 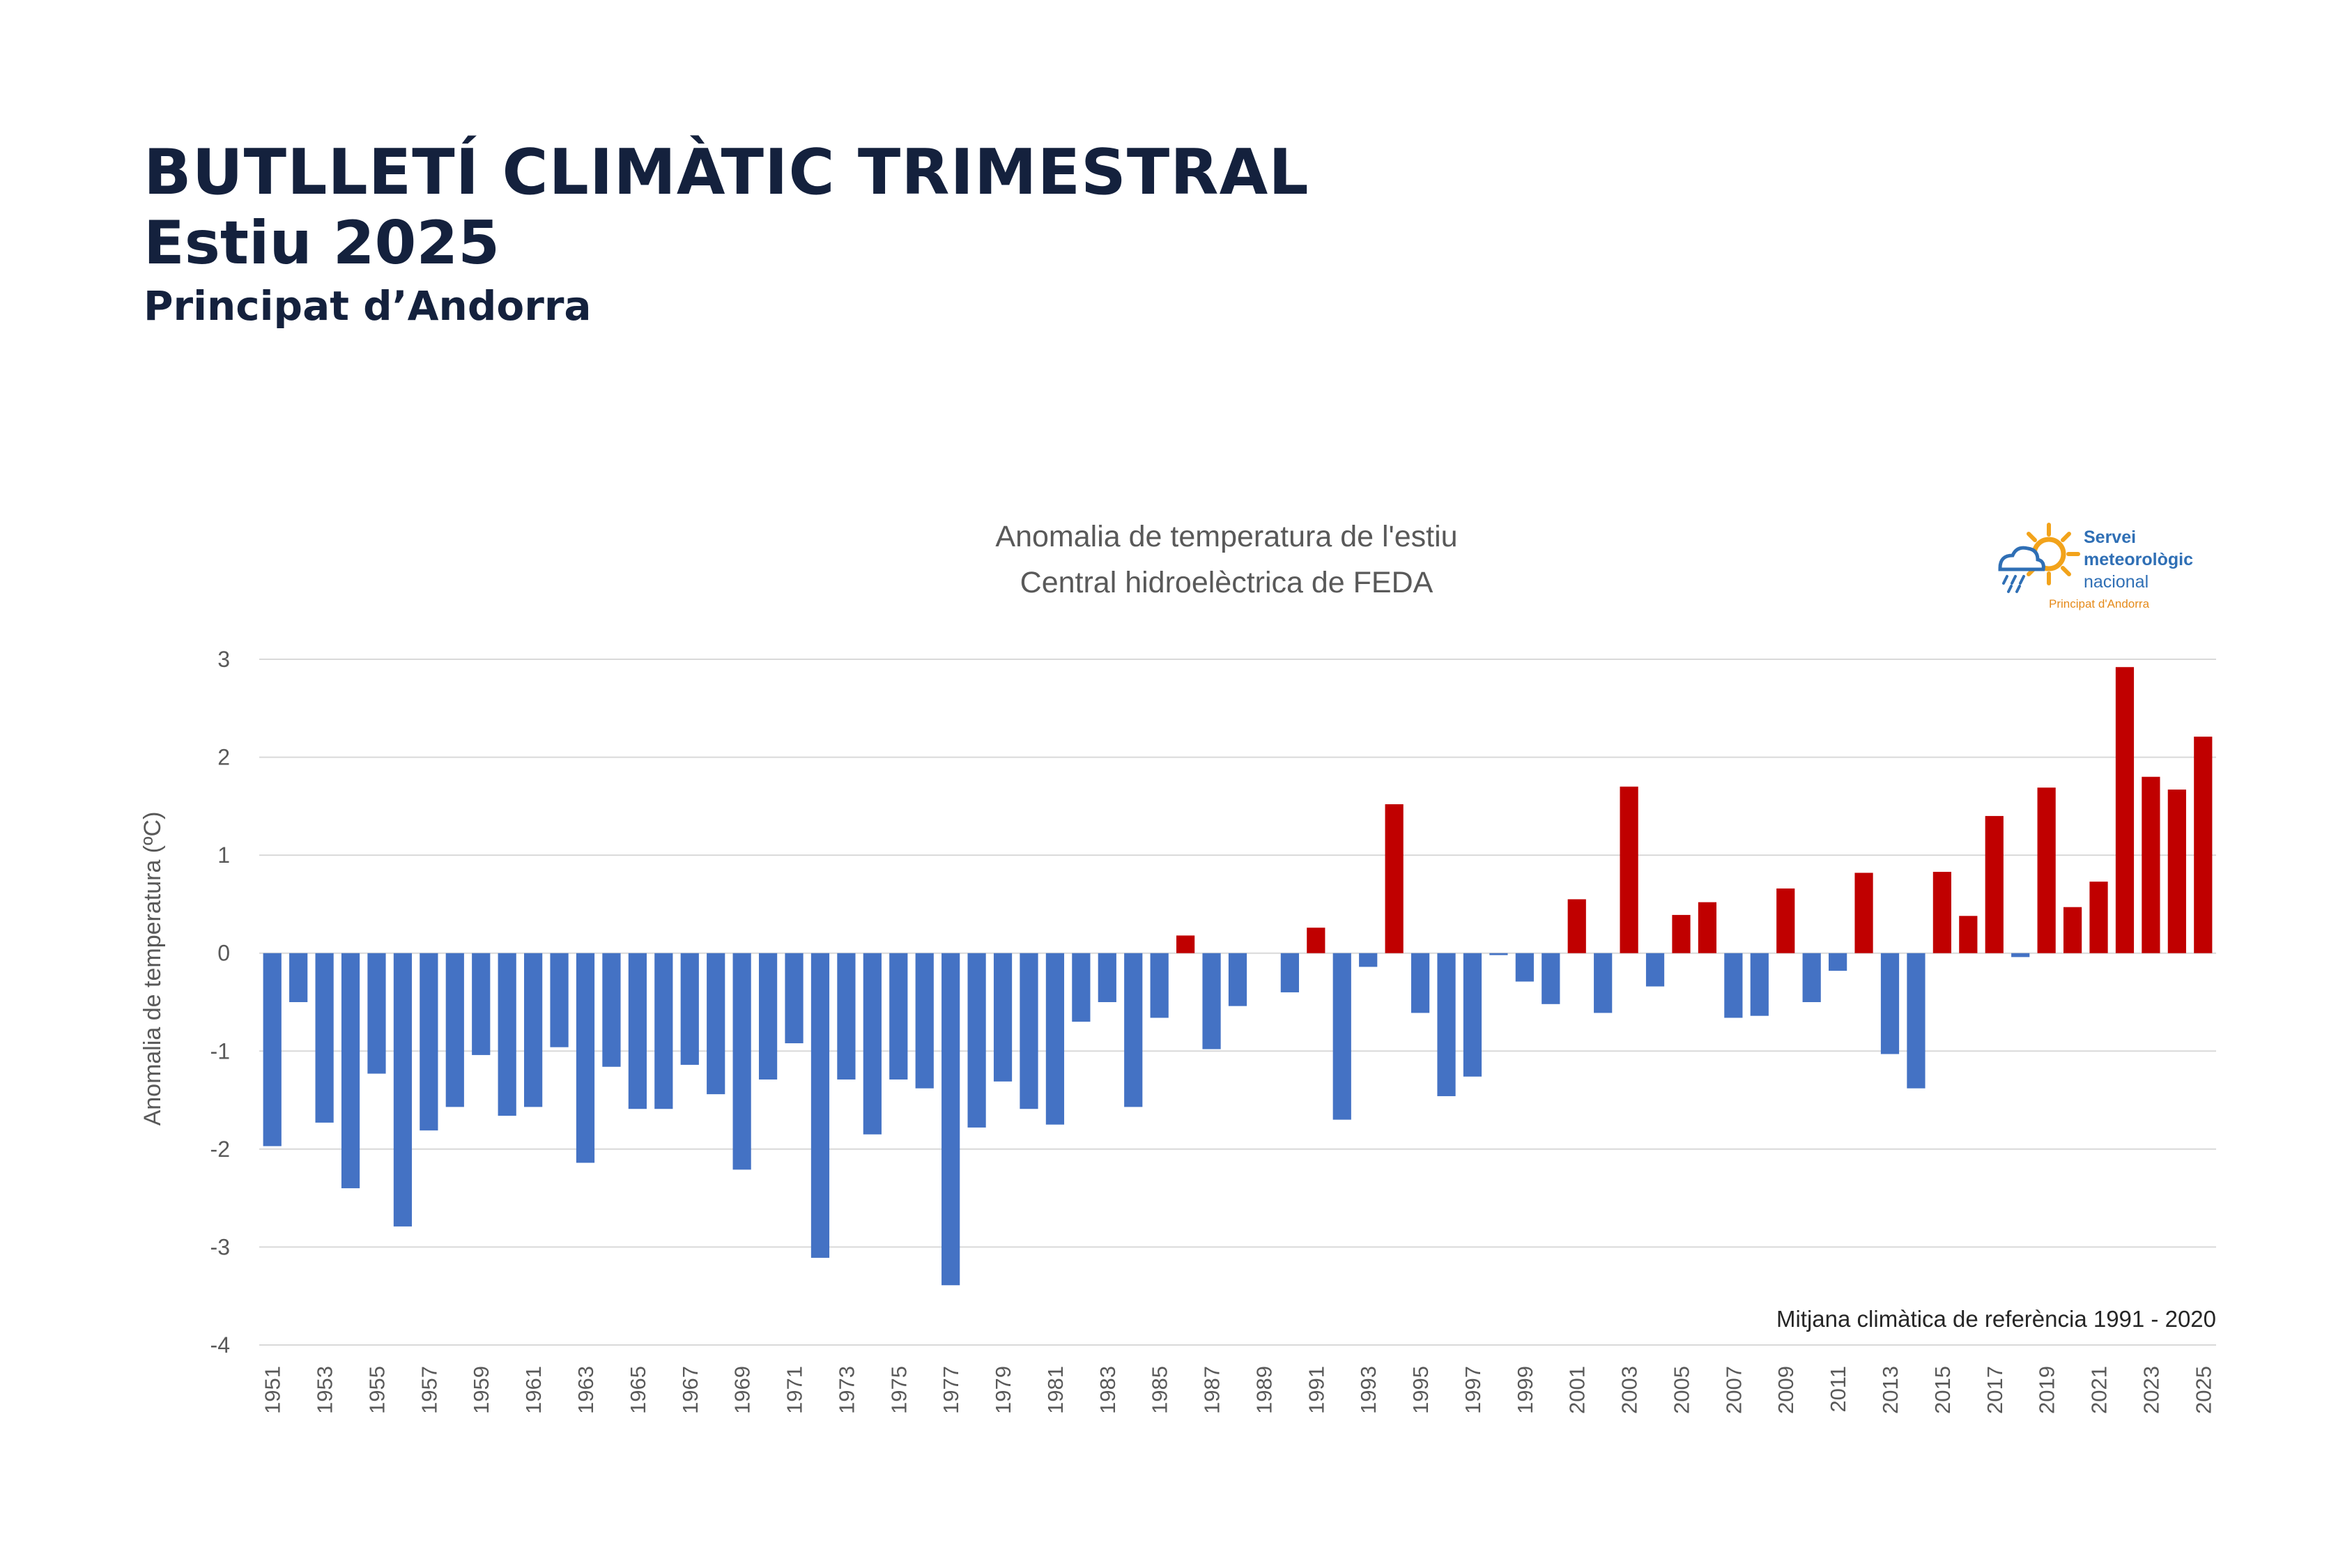 I want to click on y-axis-label: Anomalia de temperatura (ºC), so click(x=152, y=969).